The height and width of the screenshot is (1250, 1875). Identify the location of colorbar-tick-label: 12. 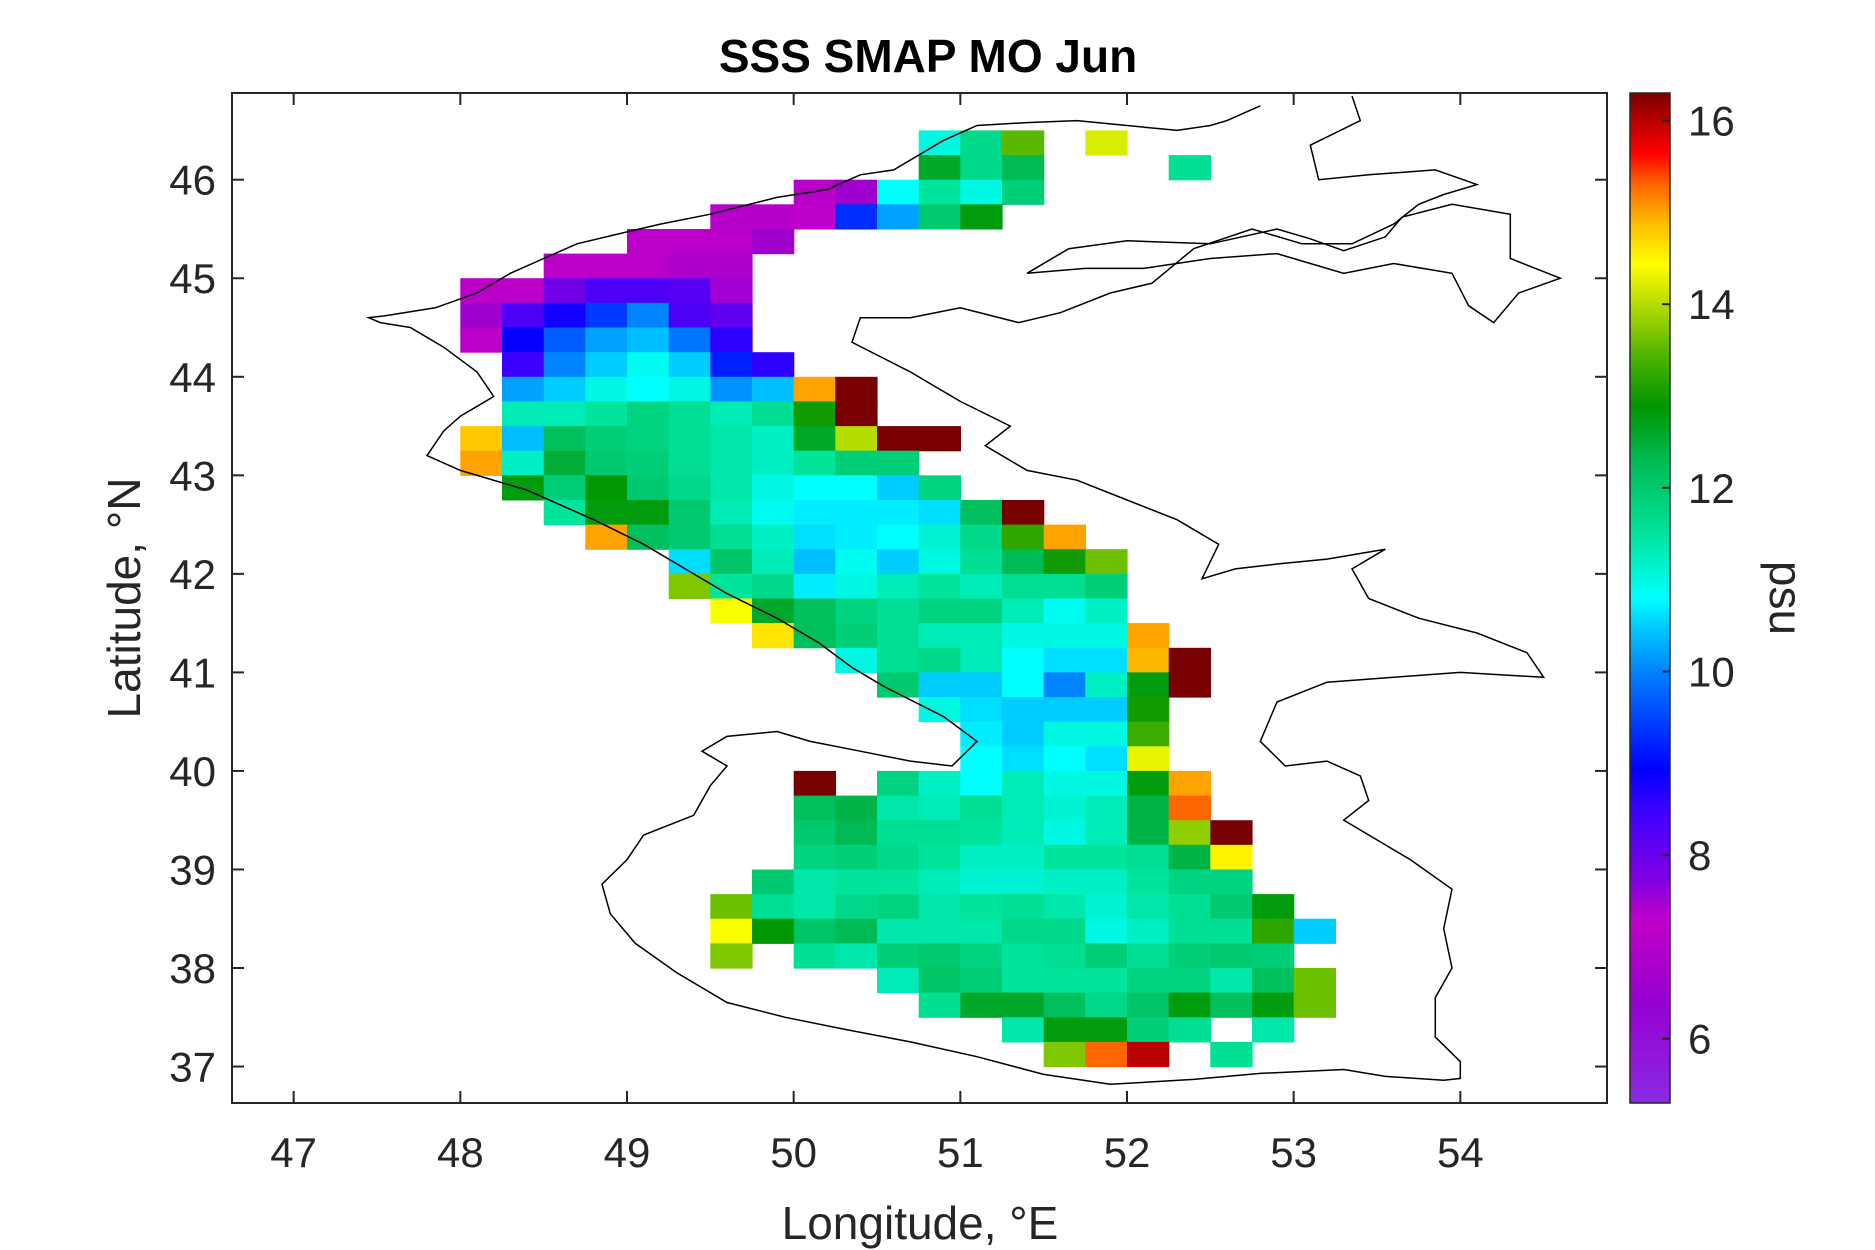
(1711, 488).